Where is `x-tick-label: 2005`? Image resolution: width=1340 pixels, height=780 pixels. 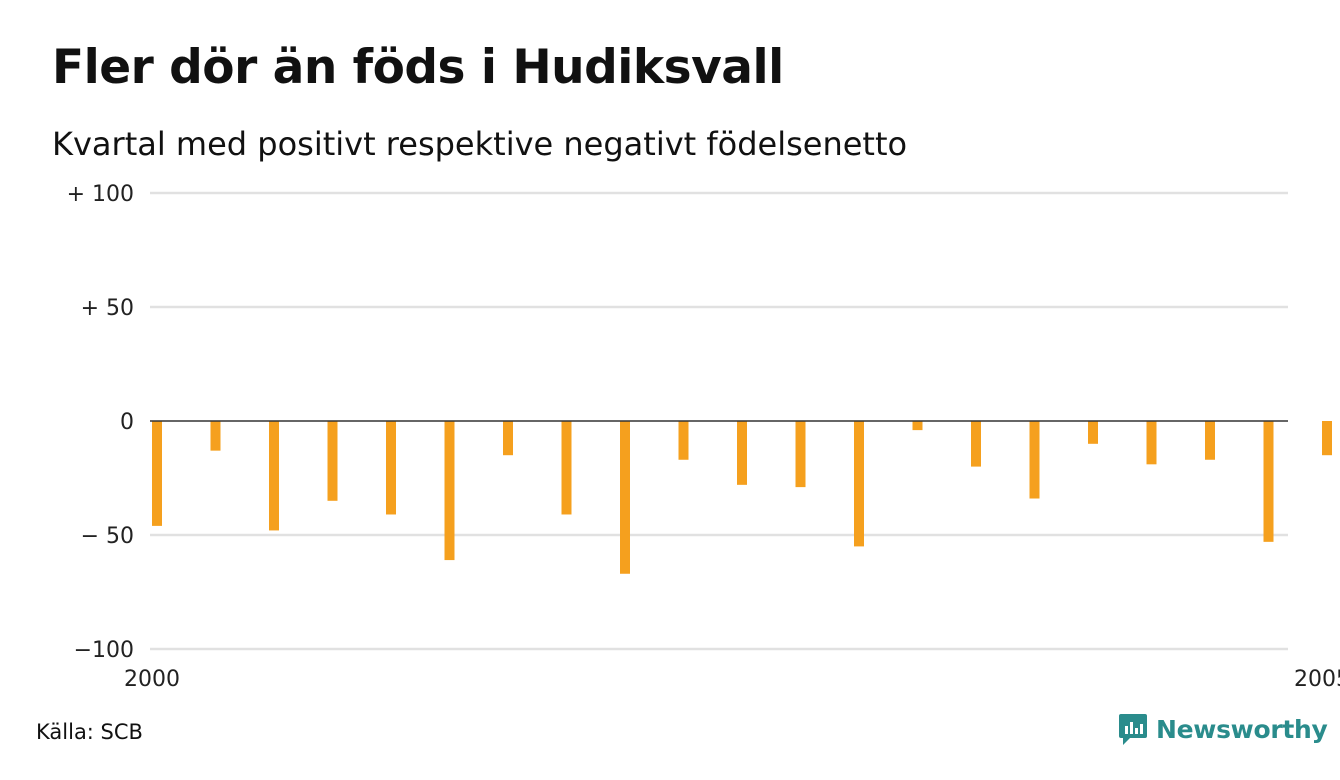 x-tick-label: 2005 is located at coordinates (1317, 679).